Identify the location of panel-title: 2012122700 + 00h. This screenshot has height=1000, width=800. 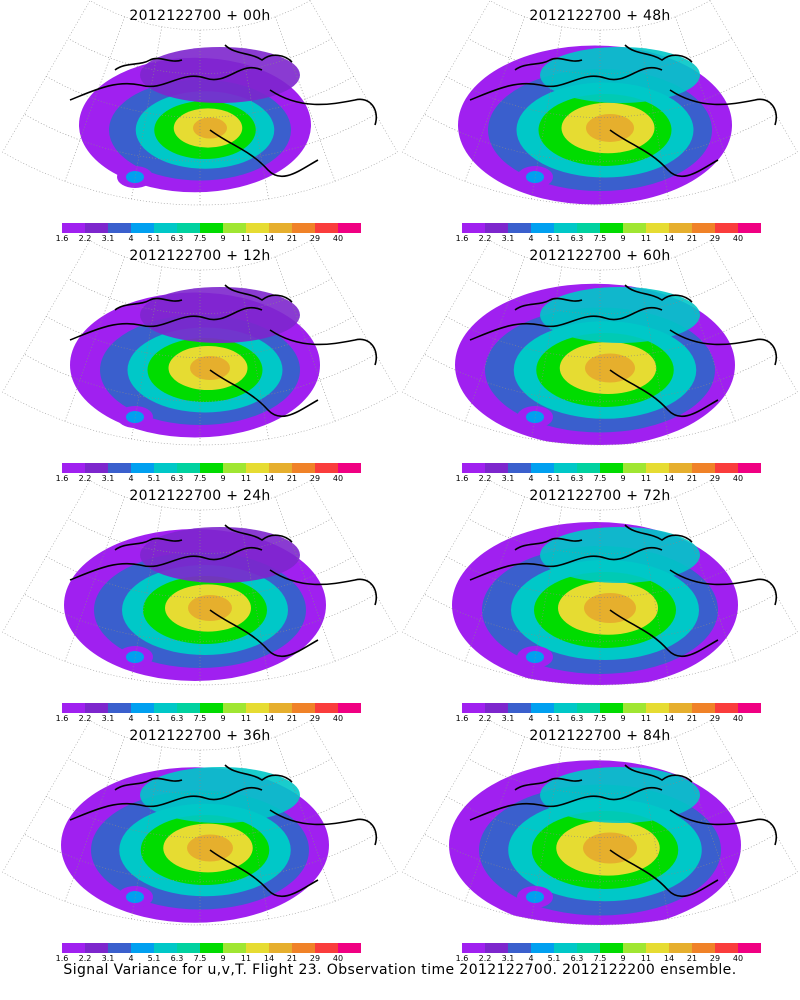
(200, 16).